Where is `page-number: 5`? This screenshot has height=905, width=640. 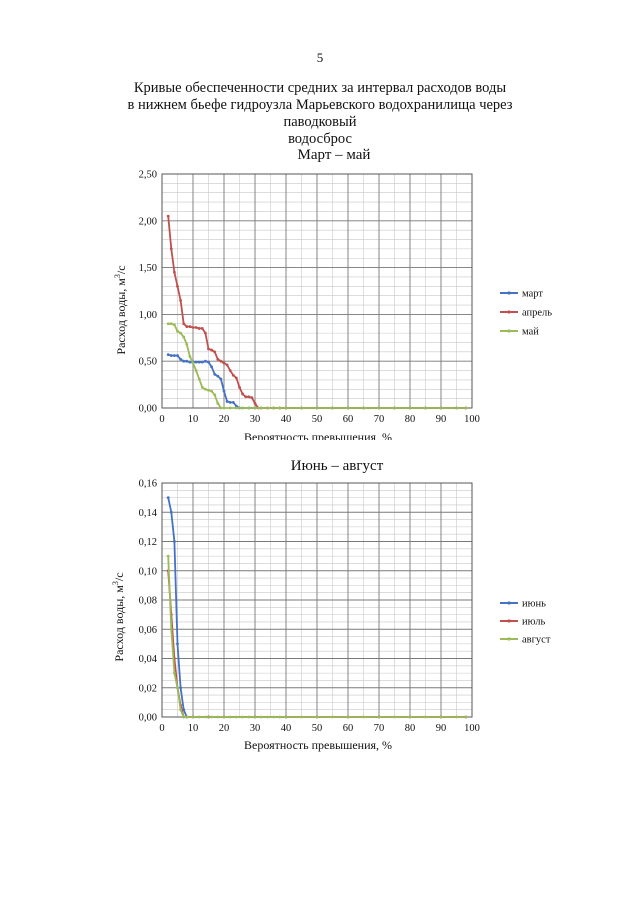
page-number: 5 is located at coordinates (320, 57).